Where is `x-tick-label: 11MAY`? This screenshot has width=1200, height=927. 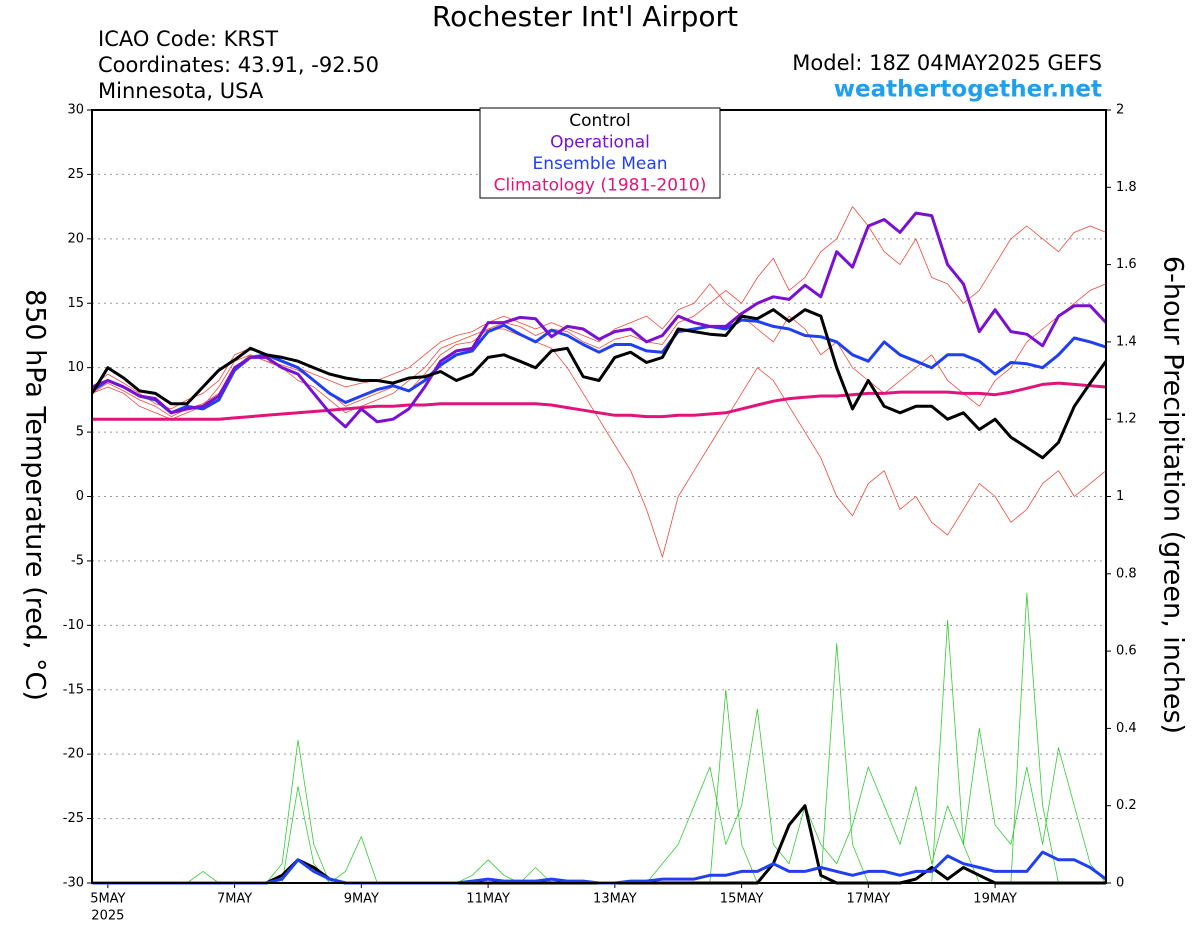
x-tick-label: 11MAY is located at coordinates (488, 899).